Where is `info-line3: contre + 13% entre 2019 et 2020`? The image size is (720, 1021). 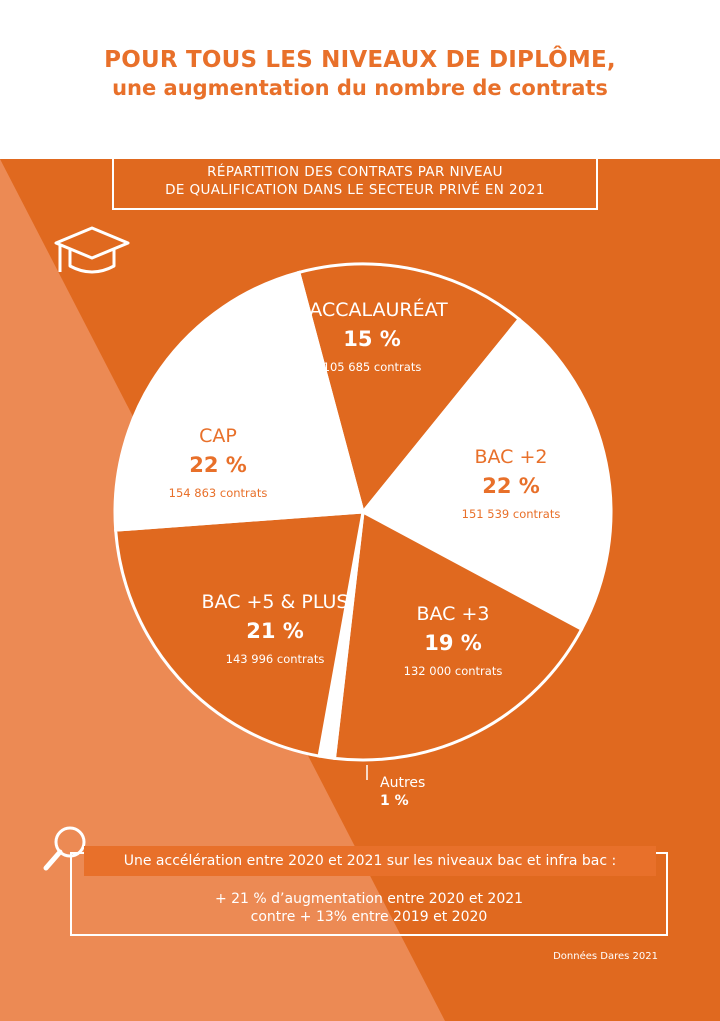
info-line3: contre + 13% entre 2019 et 2020 is located at coordinates (369, 917).